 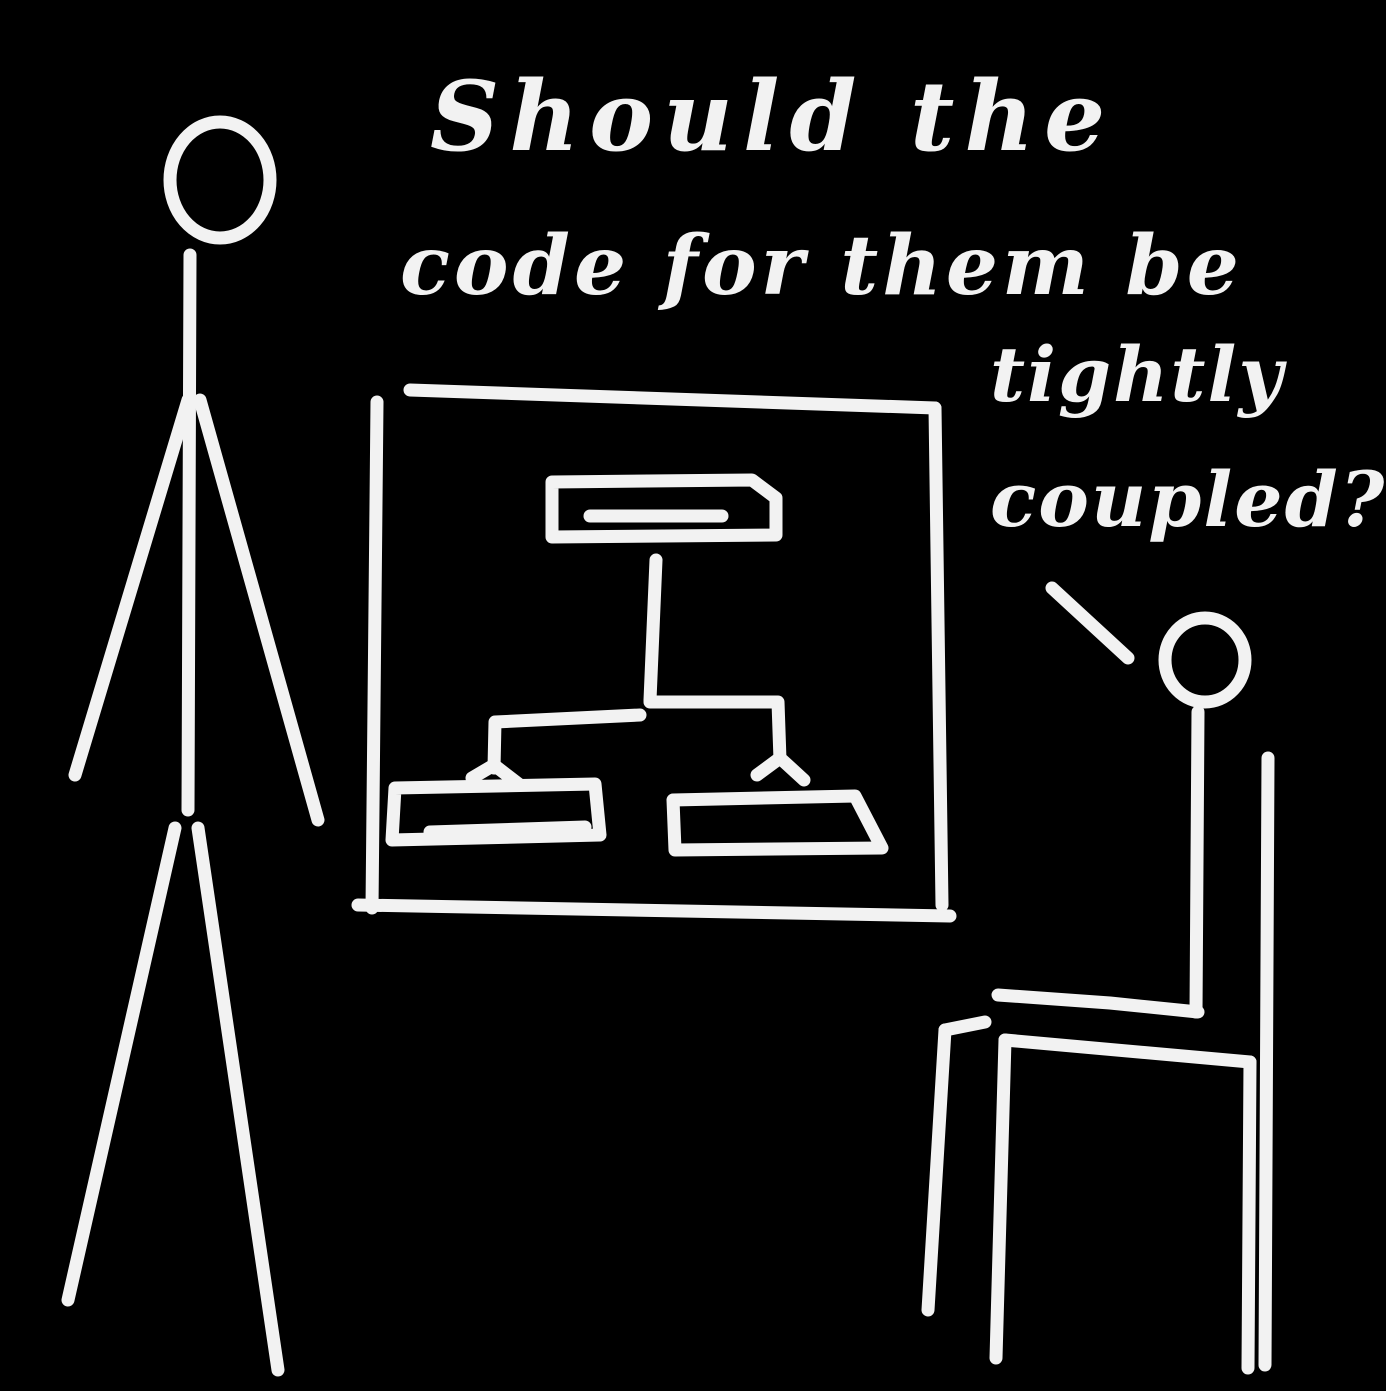 I want to click on seated-person-head, so click(x=1205, y=660).